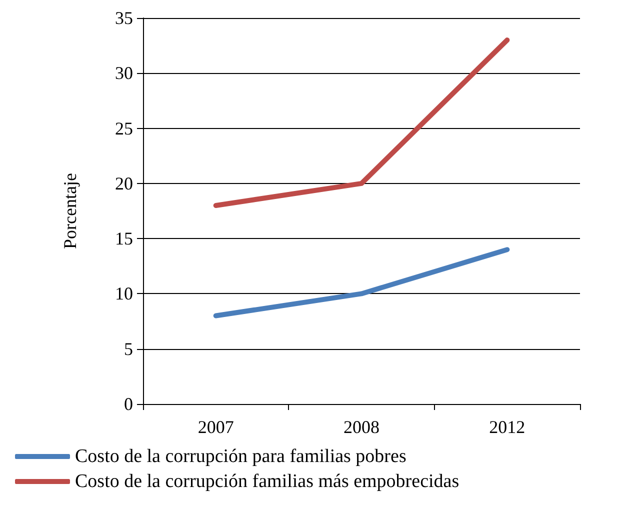  What do you see at coordinates (124, 294) in the screenshot?
I see `y-tick-label: 10` at bounding box center [124, 294].